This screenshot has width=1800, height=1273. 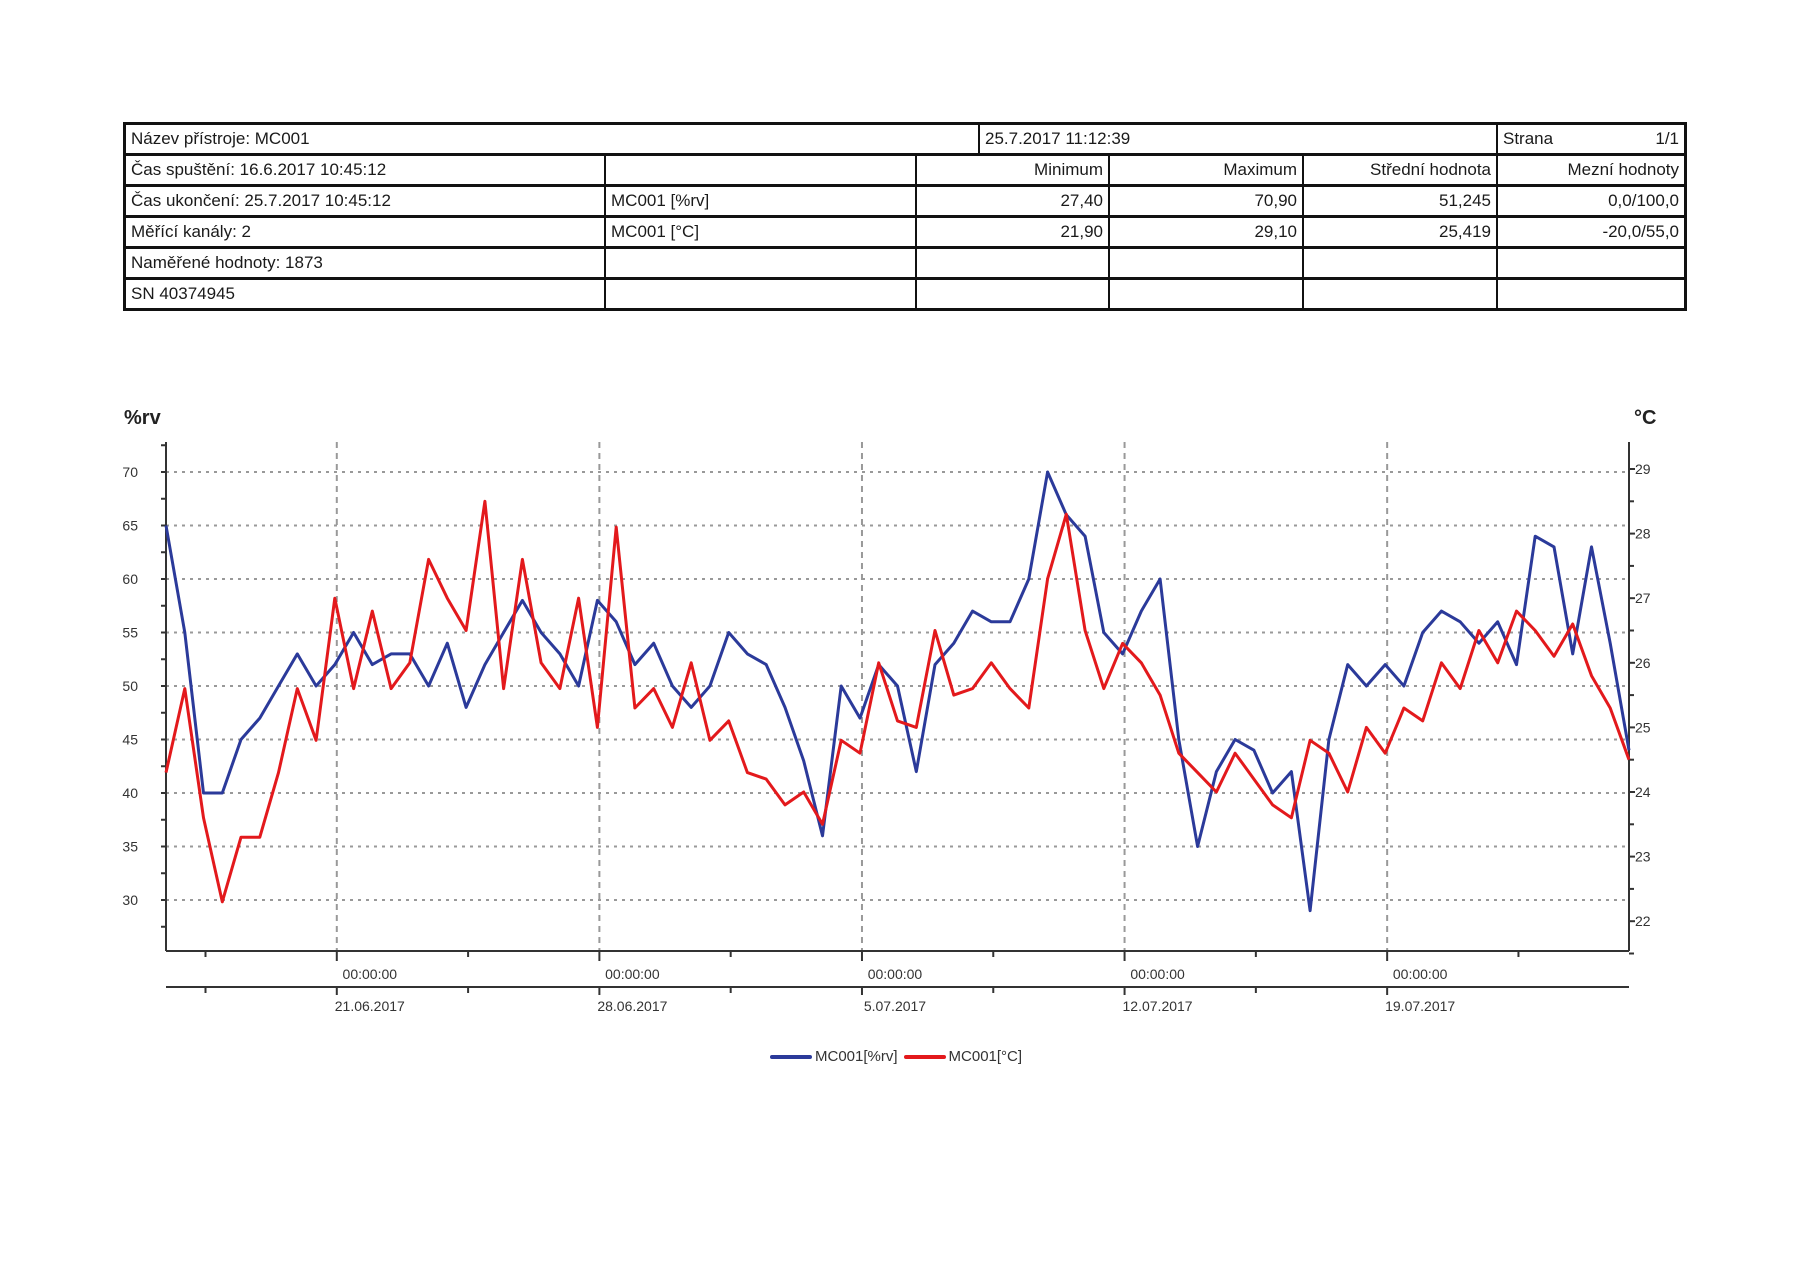 What do you see at coordinates (1643, 663) in the screenshot?
I see `right-tick-label: 26` at bounding box center [1643, 663].